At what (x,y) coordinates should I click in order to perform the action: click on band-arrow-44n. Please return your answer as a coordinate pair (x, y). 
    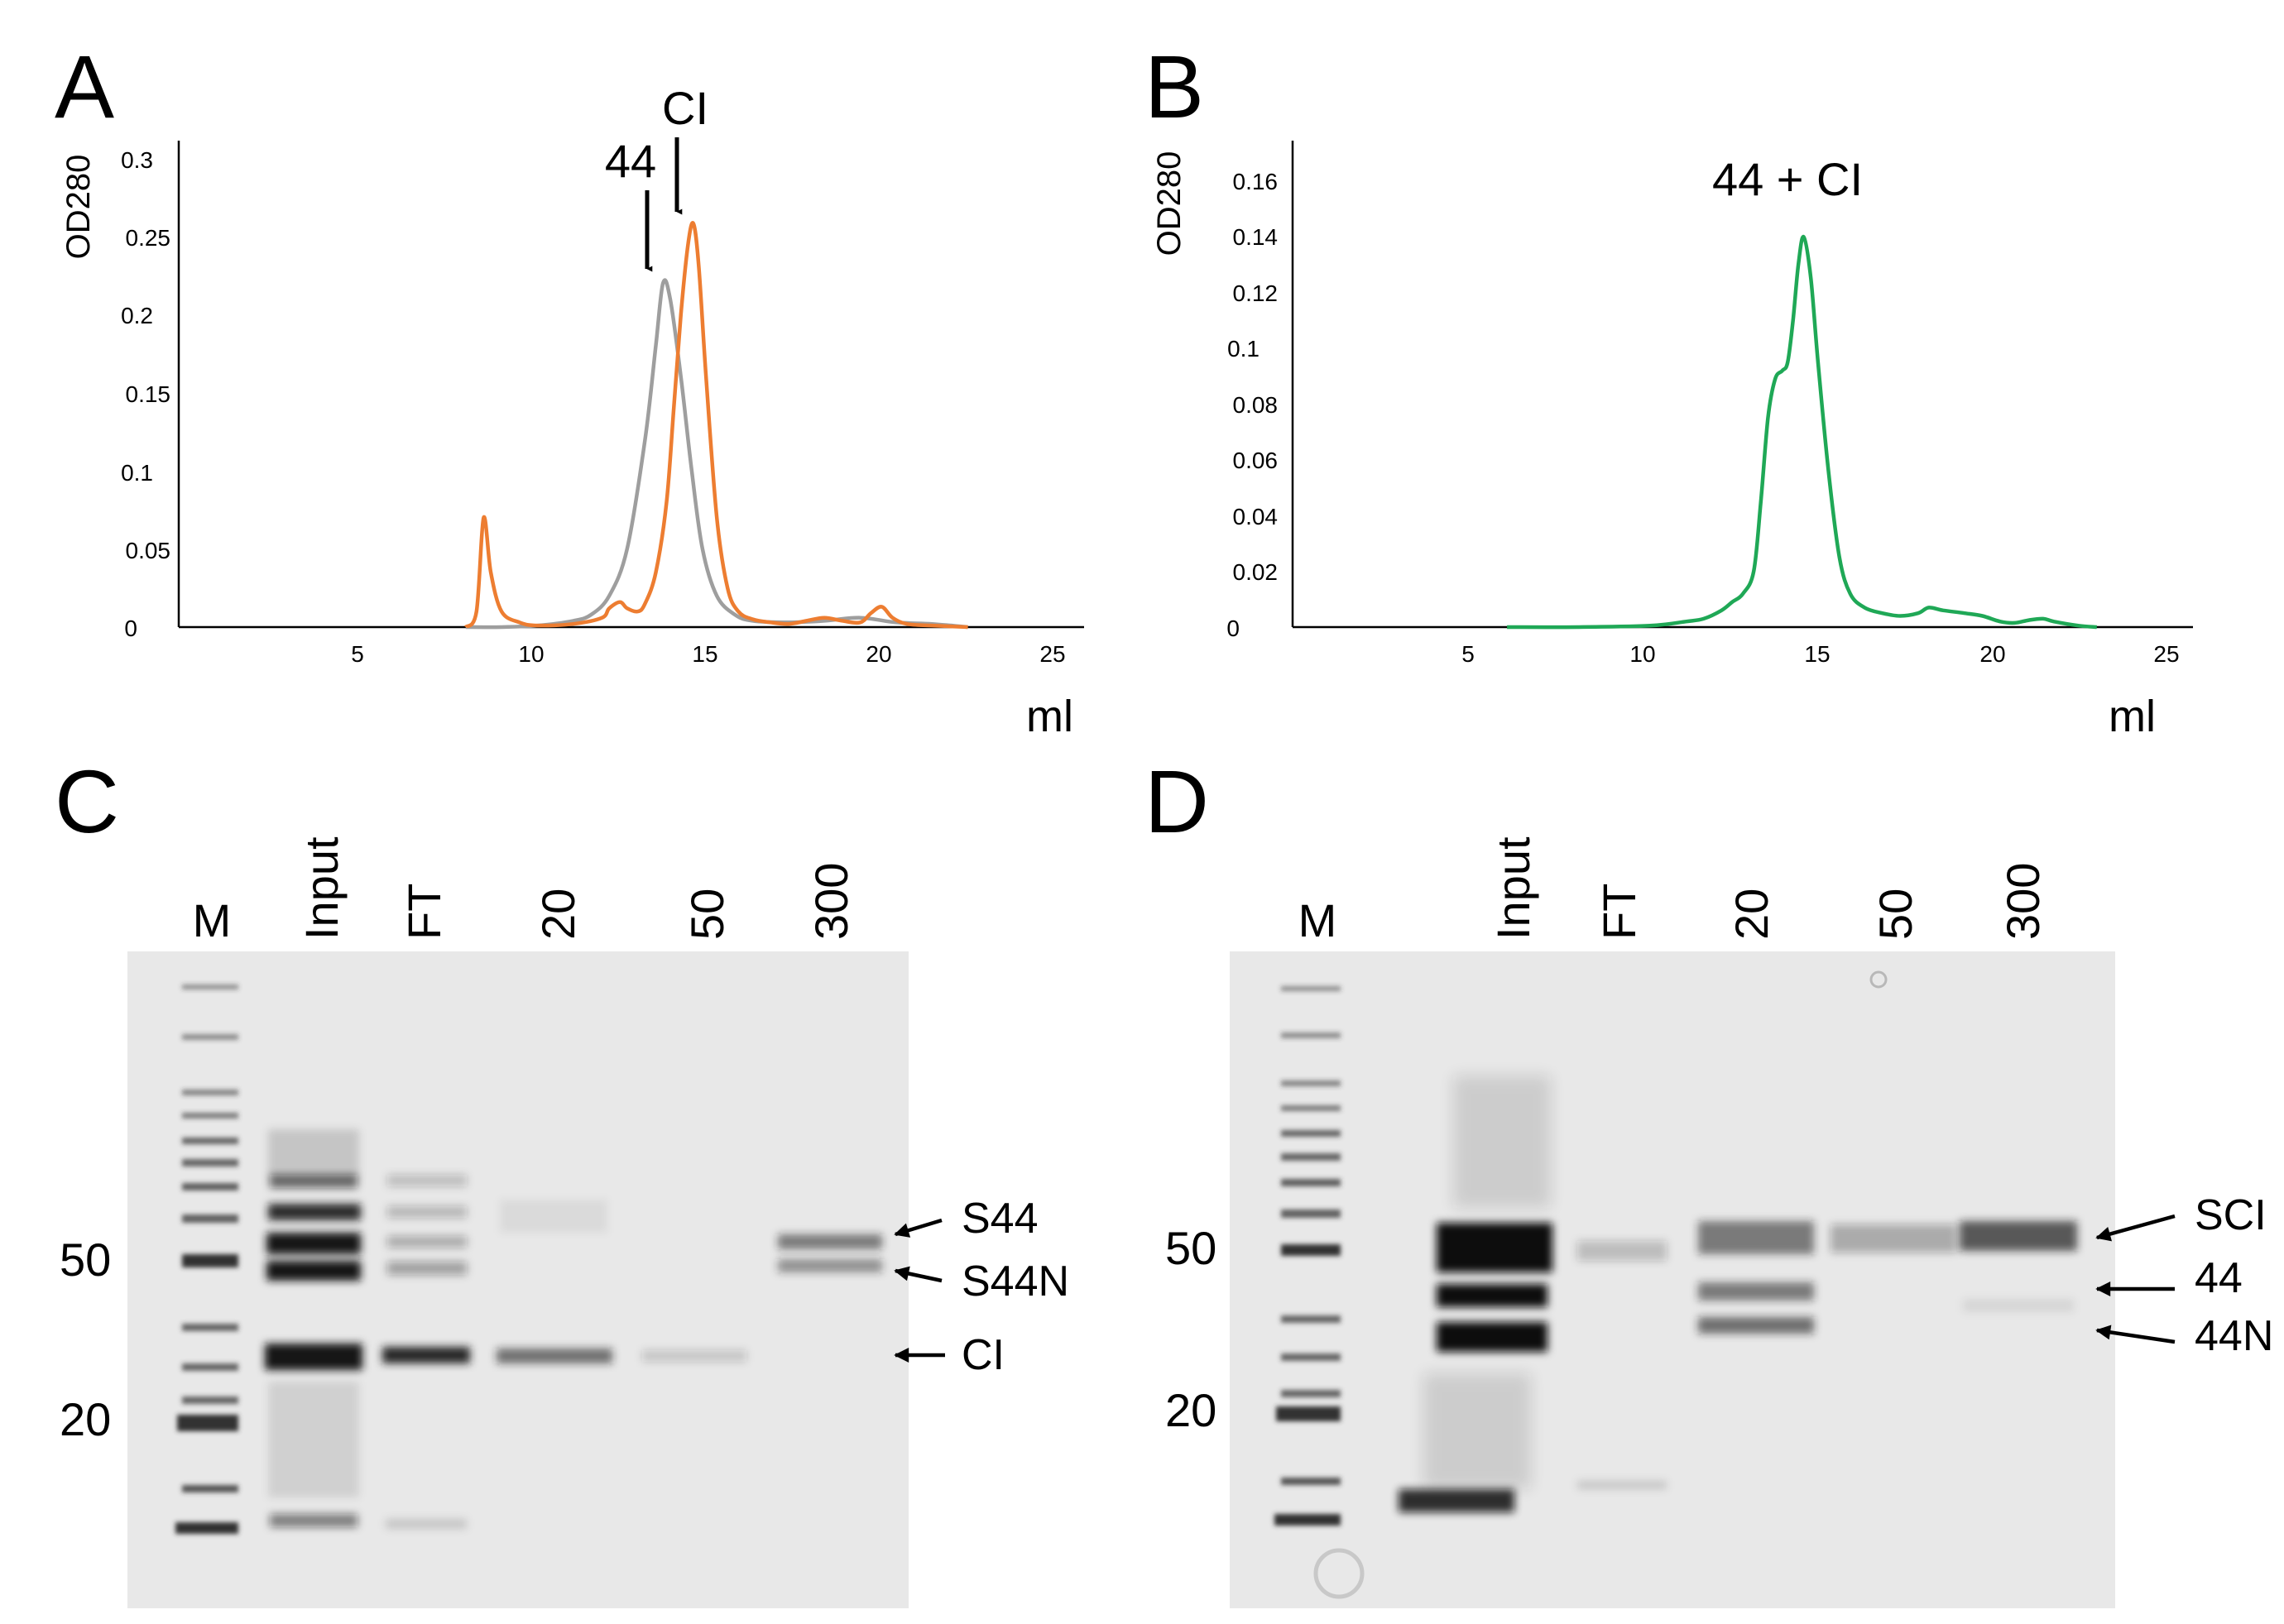
    Looking at the image, I should click on (2135, 1334).